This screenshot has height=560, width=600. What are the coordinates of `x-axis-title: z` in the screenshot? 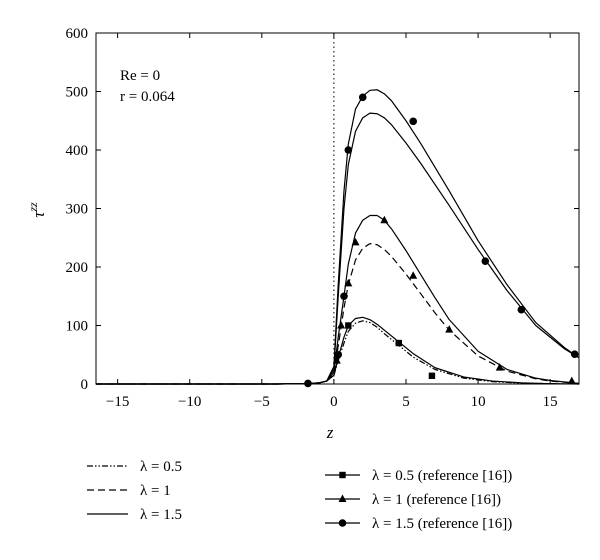 It's located at (330, 432).